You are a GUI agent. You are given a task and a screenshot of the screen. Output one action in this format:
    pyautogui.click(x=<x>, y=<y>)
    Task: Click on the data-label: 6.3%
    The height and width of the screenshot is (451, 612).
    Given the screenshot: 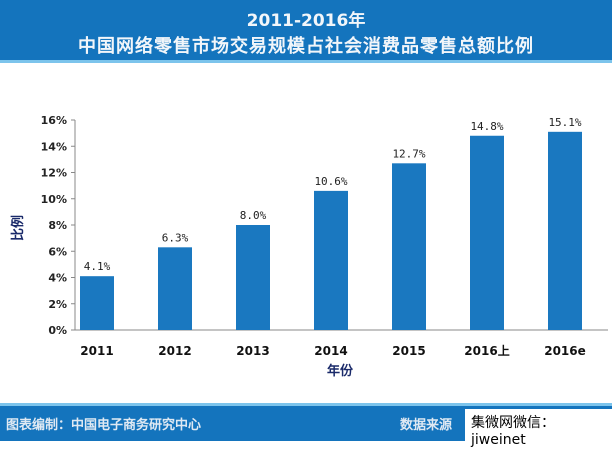 What is the action you would take?
    pyautogui.click(x=175, y=237)
    